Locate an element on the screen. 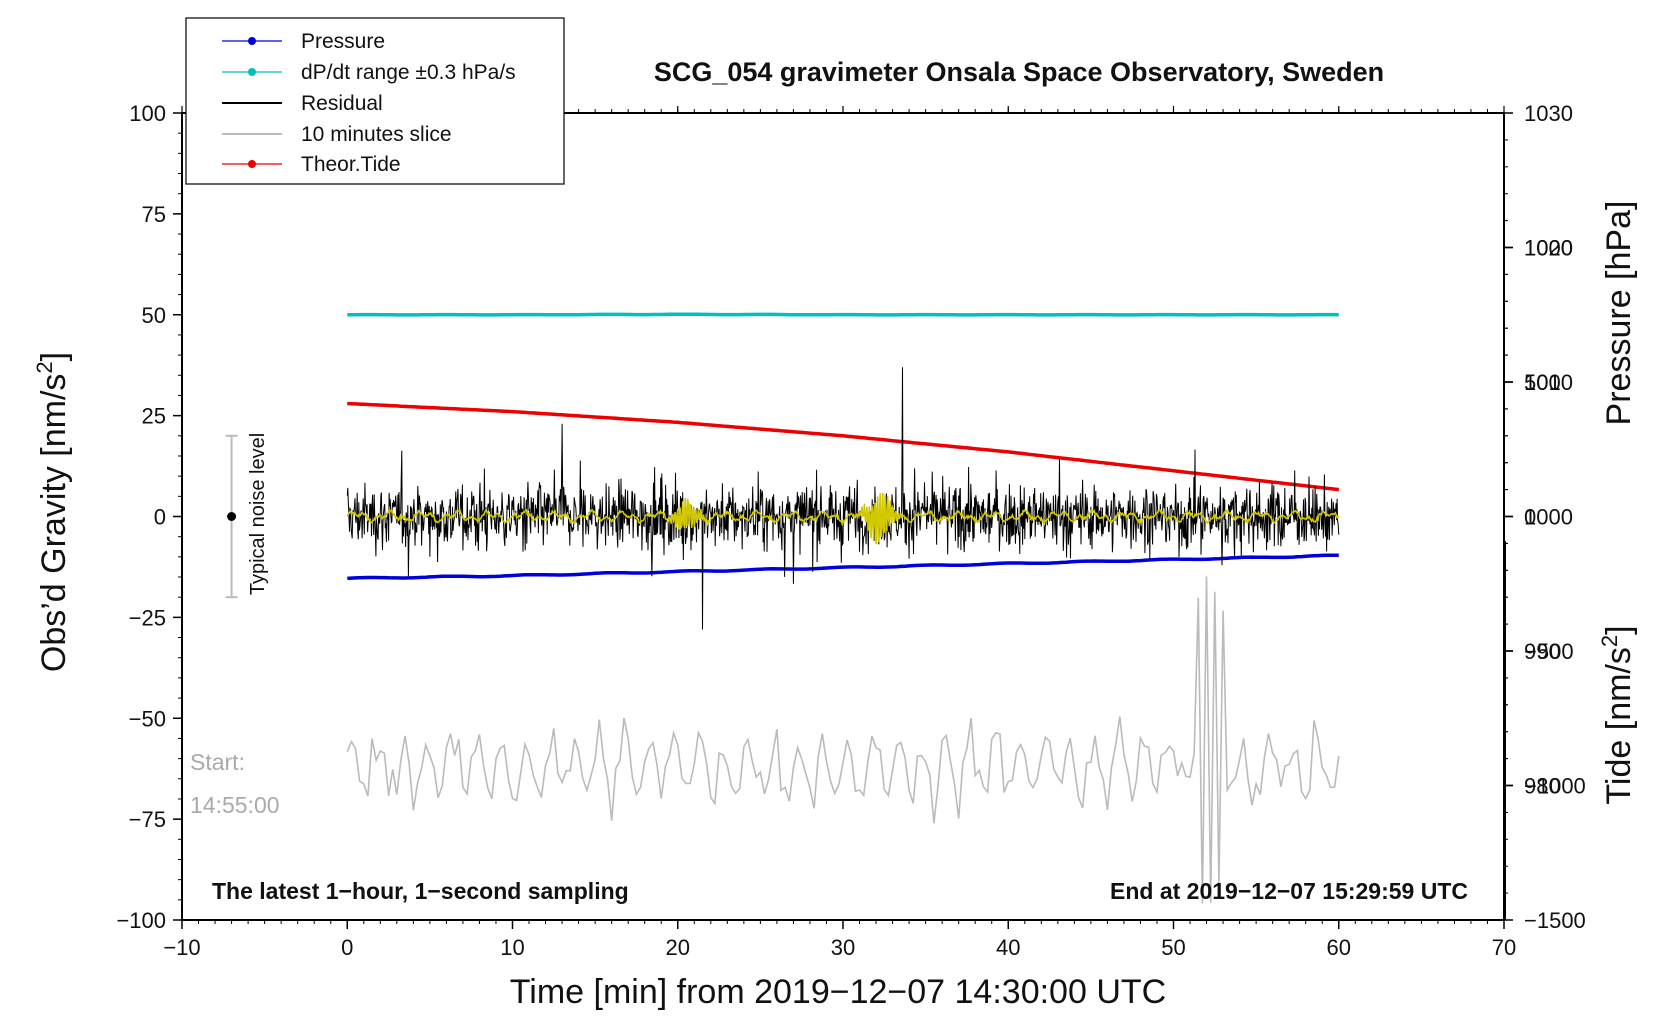 The width and height of the screenshot is (1676, 1020). pressure-tick-label-4: 1020 is located at coordinates (1548, 248).